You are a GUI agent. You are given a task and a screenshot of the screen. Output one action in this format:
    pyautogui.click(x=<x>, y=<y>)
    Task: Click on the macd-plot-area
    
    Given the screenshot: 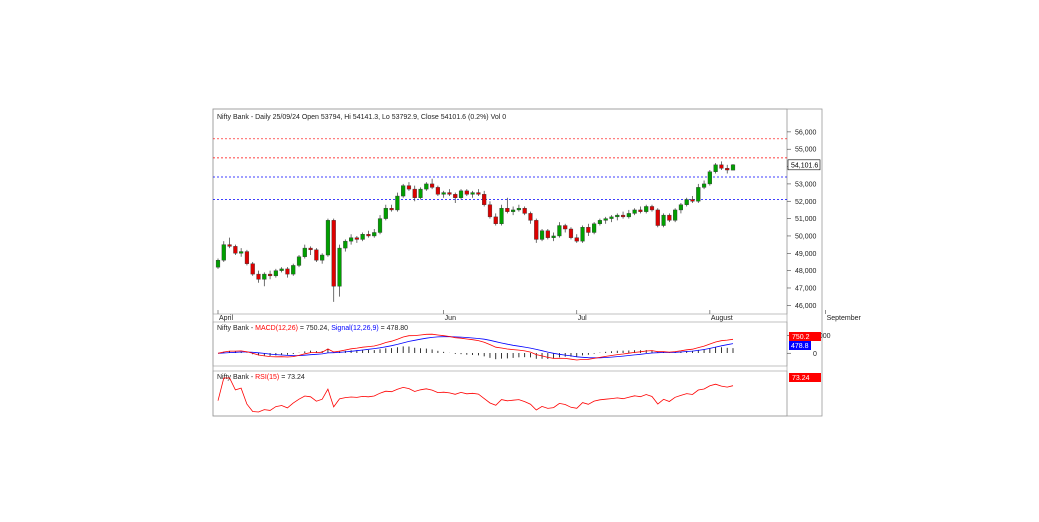 What is the action you would take?
    pyautogui.click(x=500, y=344)
    